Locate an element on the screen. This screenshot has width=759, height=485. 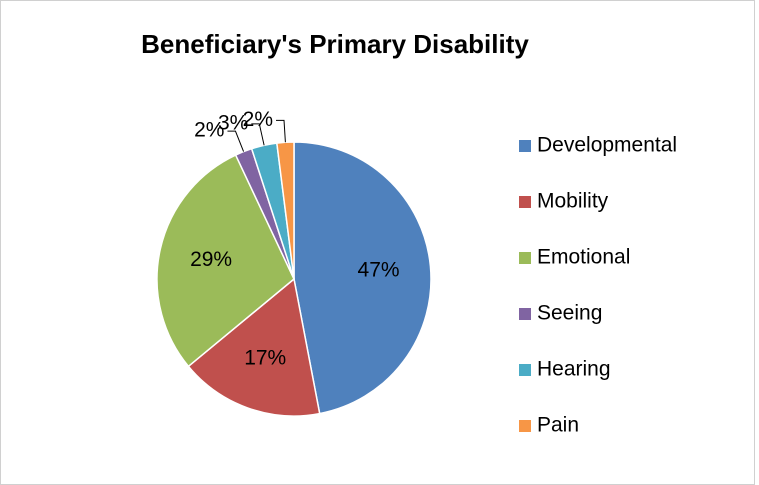
chart-title: Beneficiary's Primary Disability is located at coordinates (335, 44).